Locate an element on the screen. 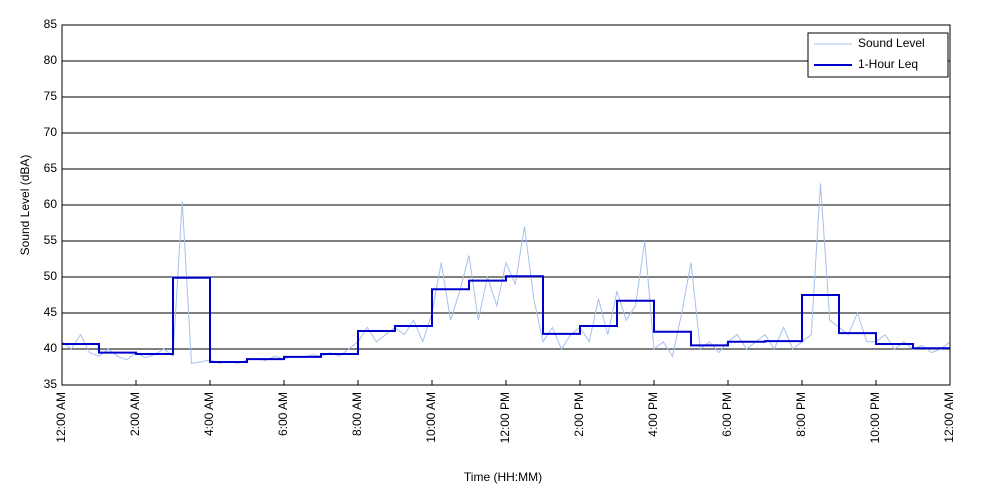  x-tick-label: 8:00 AM is located at coordinates (357, 414).